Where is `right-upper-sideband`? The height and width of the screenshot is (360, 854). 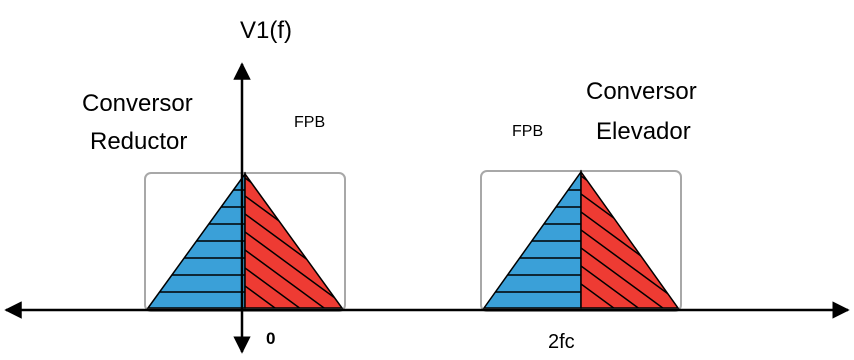
right-upper-sideband is located at coordinates (630, 239).